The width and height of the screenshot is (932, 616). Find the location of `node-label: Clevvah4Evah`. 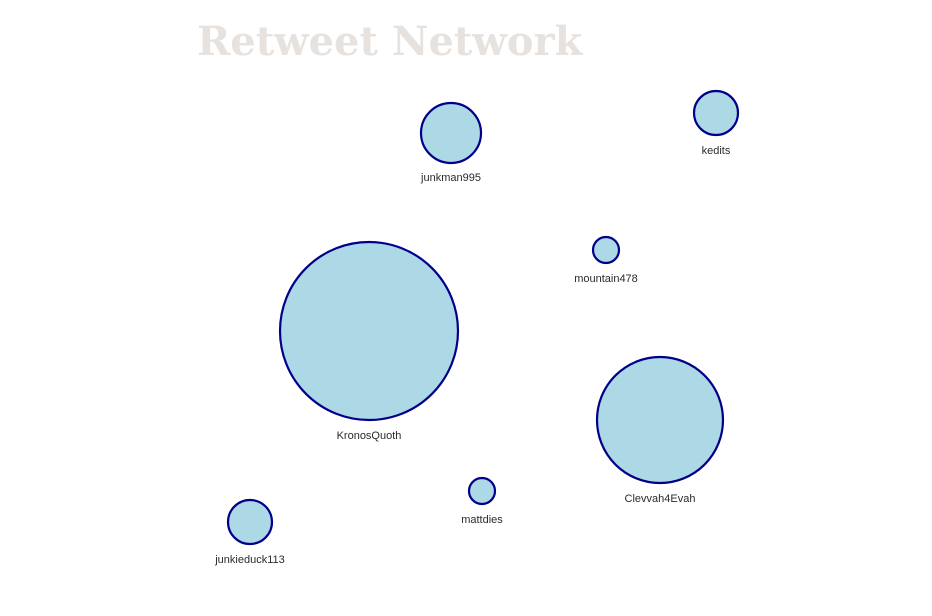

node-label: Clevvah4Evah is located at coordinates (660, 499).